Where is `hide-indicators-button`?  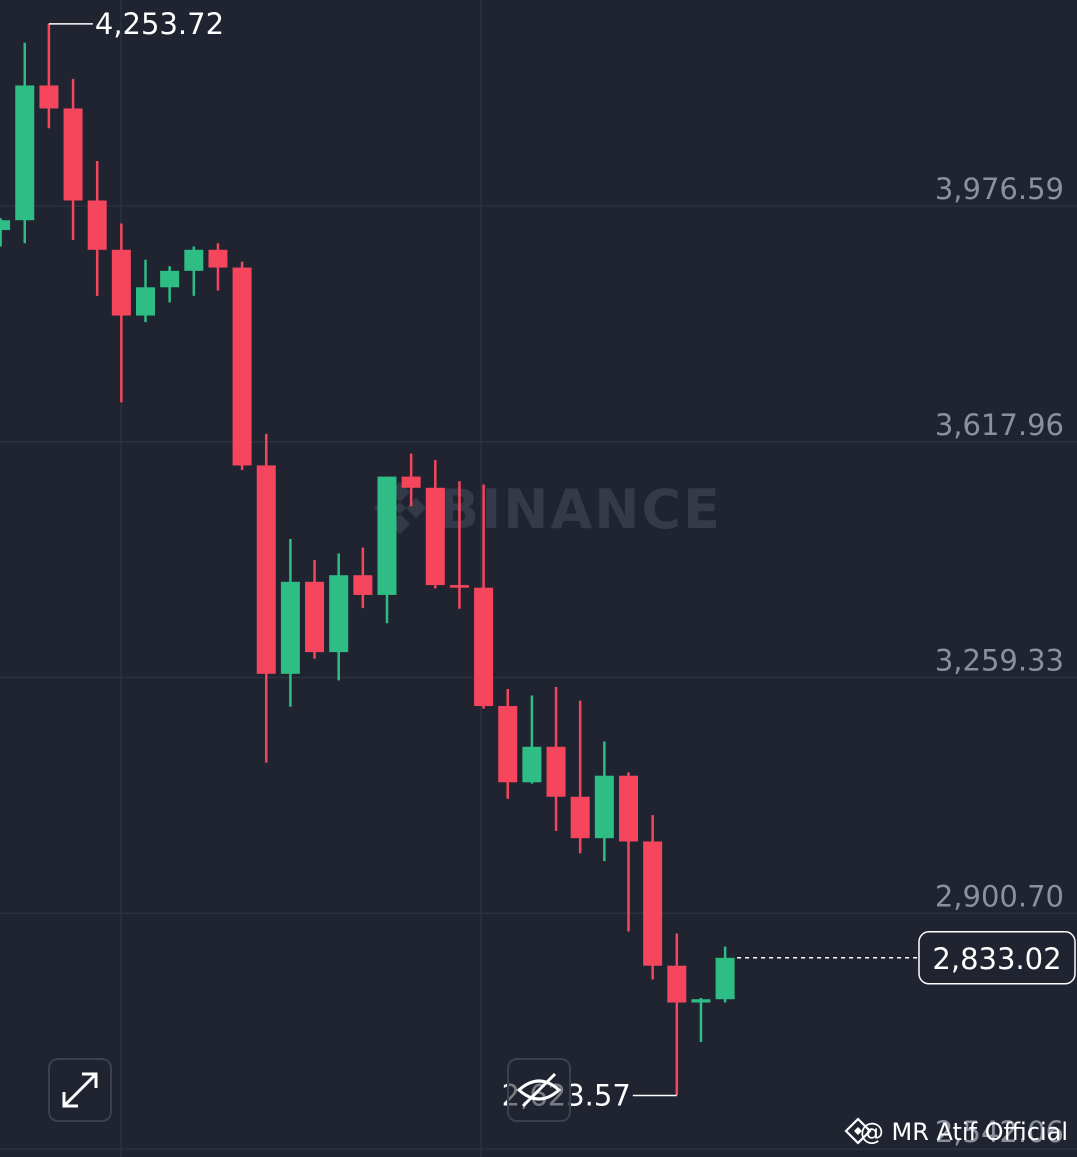 hide-indicators-button is located at coordinates (539, 1090).